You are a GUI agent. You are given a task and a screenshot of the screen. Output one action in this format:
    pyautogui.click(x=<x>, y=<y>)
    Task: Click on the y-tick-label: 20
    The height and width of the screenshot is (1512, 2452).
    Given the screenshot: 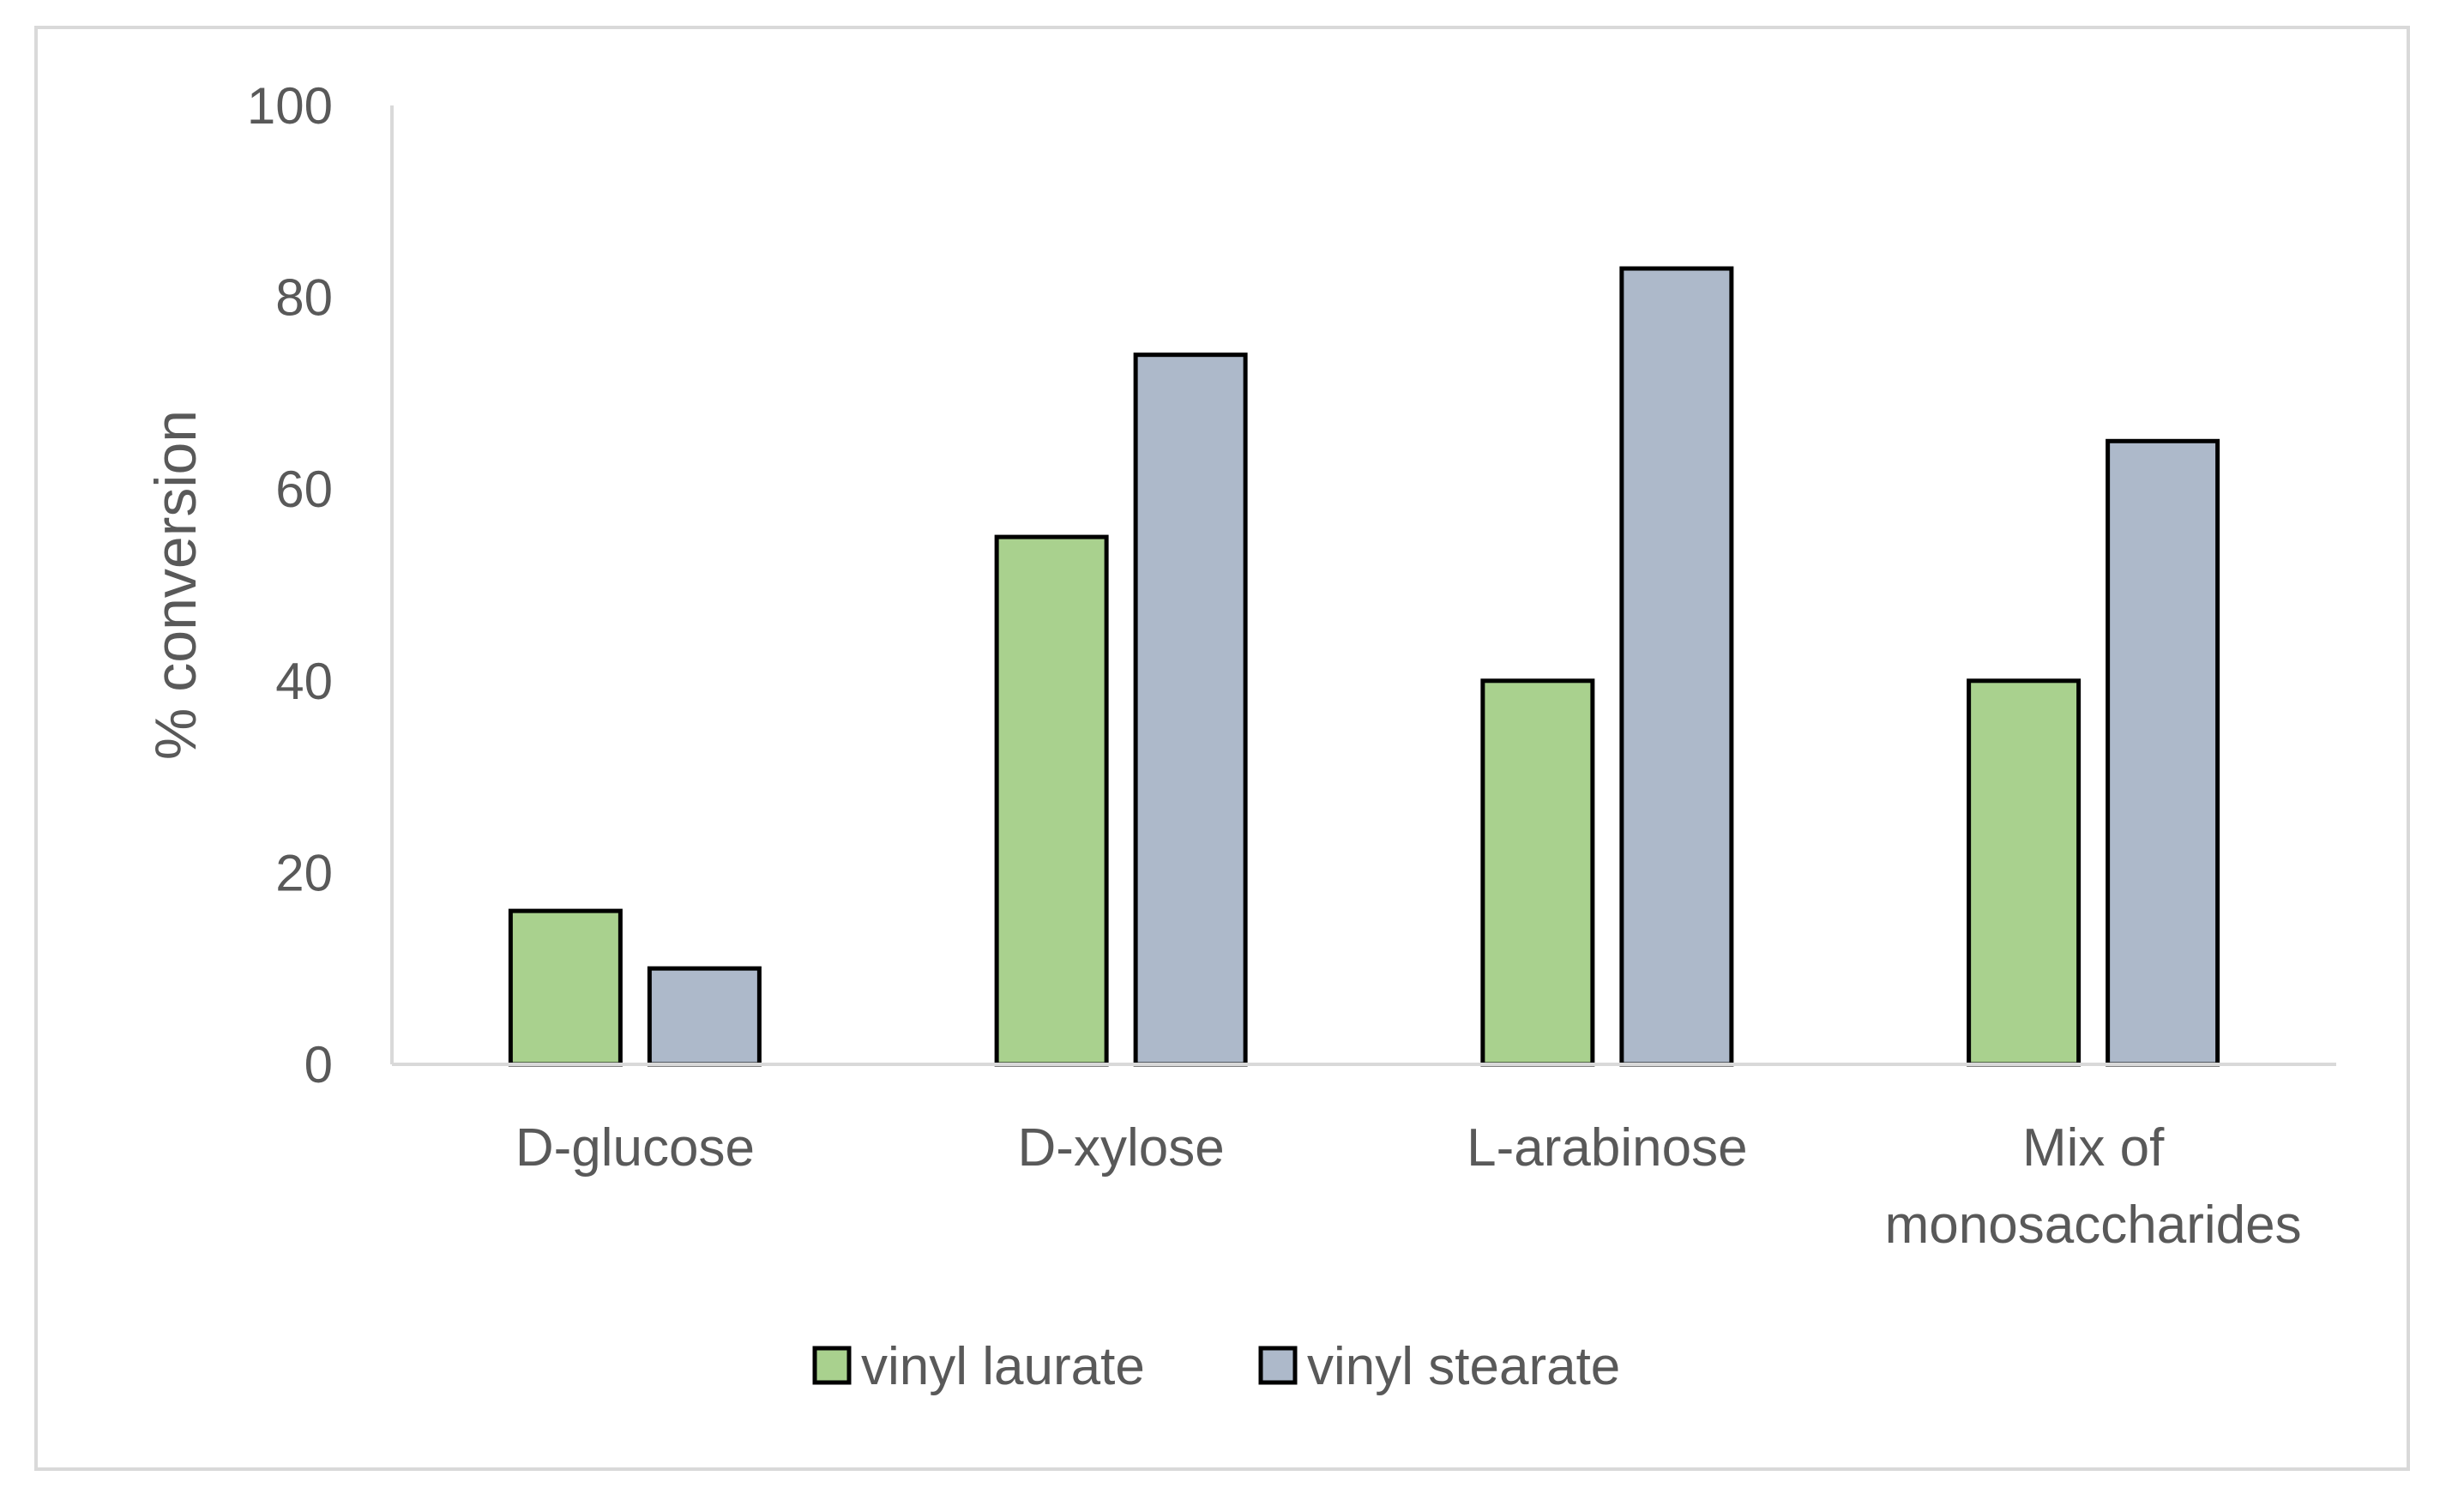 What is the action you would take?
    pyautogui.click(x=304, y=872)
    